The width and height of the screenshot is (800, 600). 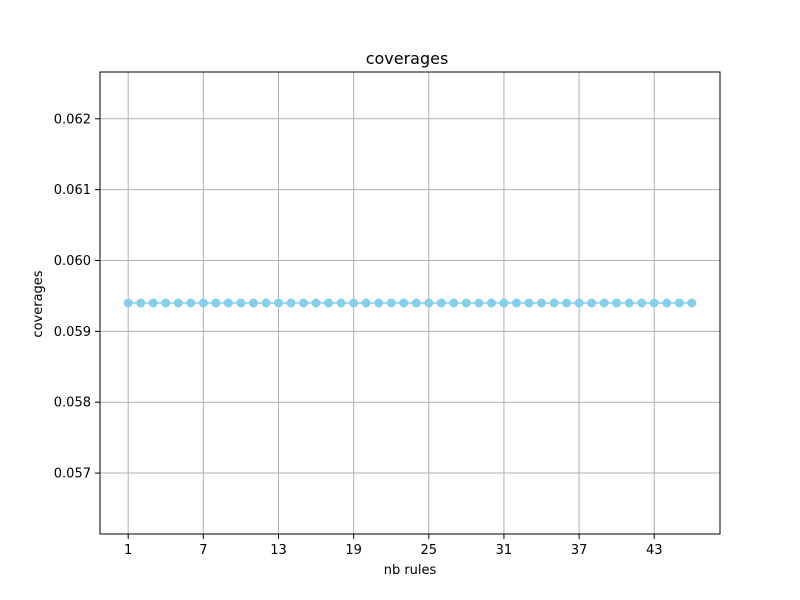 I want to click on x-axis: 1 7 13 19 25 31 37 43, so click(x=393, y=546).